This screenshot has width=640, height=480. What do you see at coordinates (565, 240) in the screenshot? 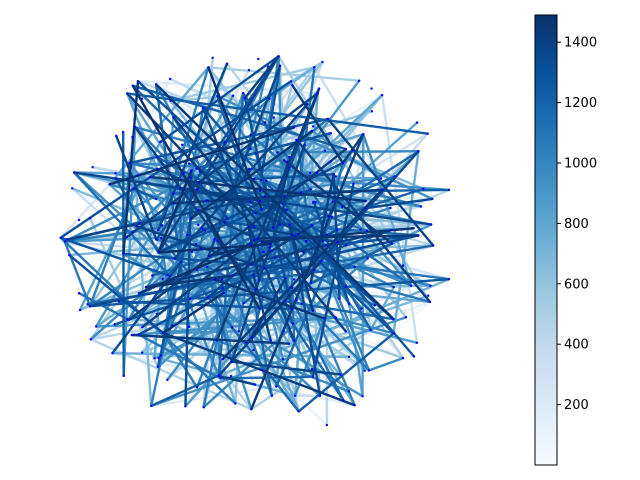
I see `colorbar: 200 400 600 800 1000 1200 1400` at bounding box center [565, 240].